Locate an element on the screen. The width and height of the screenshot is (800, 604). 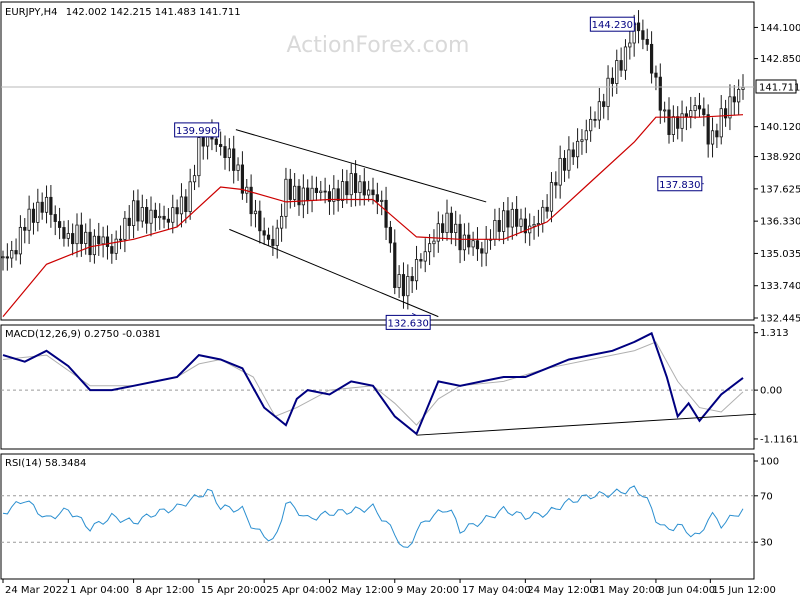
rsi-panel-title: RSI(14) 58.3484 is located at coordinates (45, 463).